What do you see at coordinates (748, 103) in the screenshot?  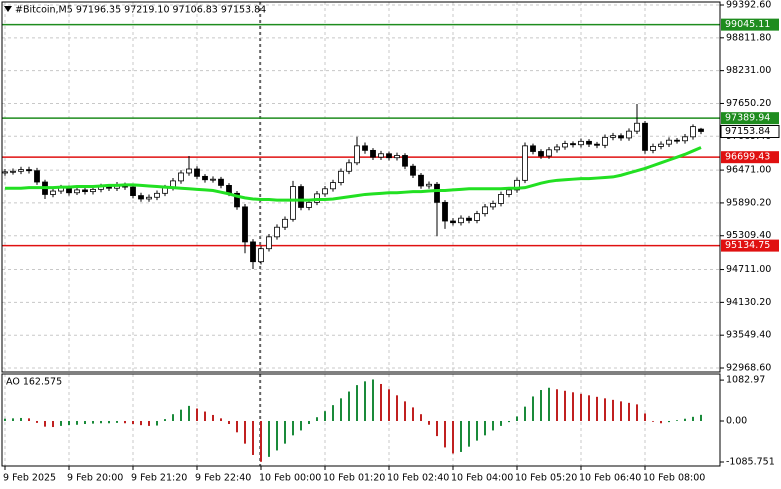 I see `y-tick-label: 97650.20` at bounding box center [748, 103].